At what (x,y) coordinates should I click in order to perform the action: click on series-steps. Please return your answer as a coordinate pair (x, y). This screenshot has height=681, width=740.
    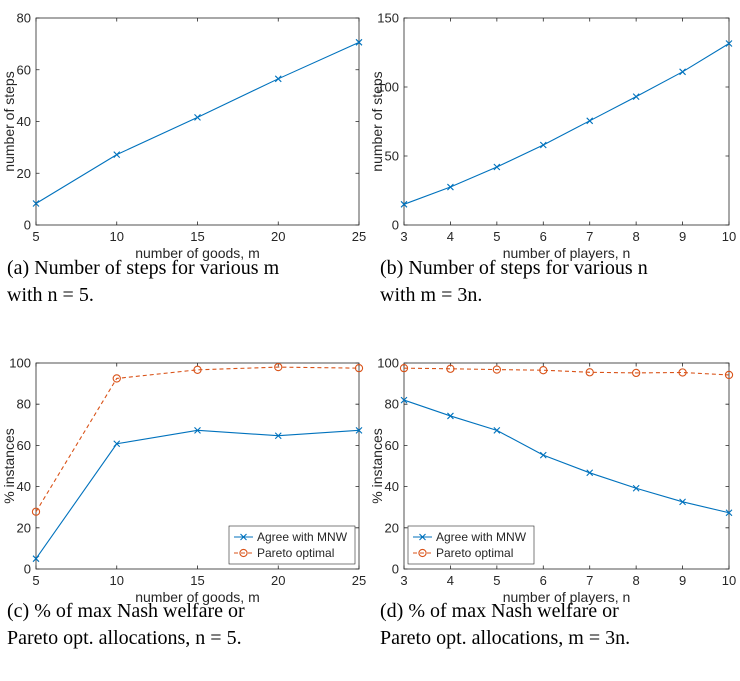
    Looking at the image, I should click on (197, 122).